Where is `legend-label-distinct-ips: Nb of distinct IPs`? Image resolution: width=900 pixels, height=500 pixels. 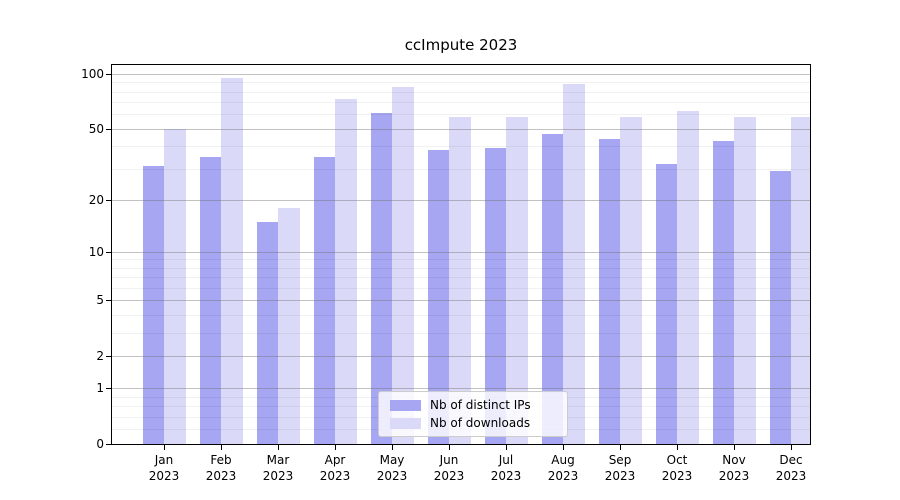
legend-label-distinct-ips: Nb of distinct IPs is located at coordinates (480, 404).